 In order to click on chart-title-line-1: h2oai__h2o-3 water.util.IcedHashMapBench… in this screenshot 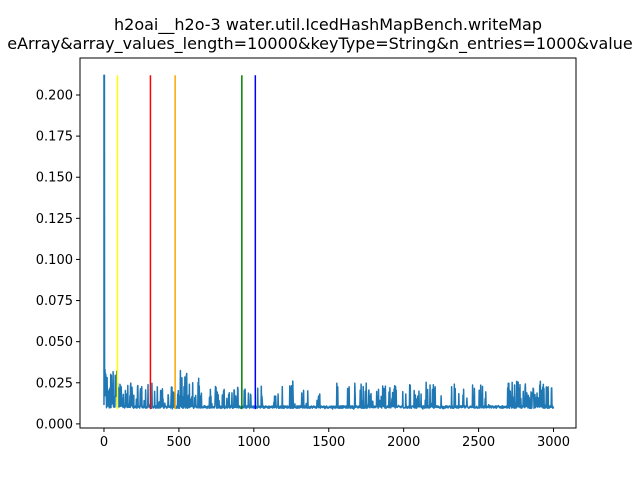, I will do `click(328, 24)`.